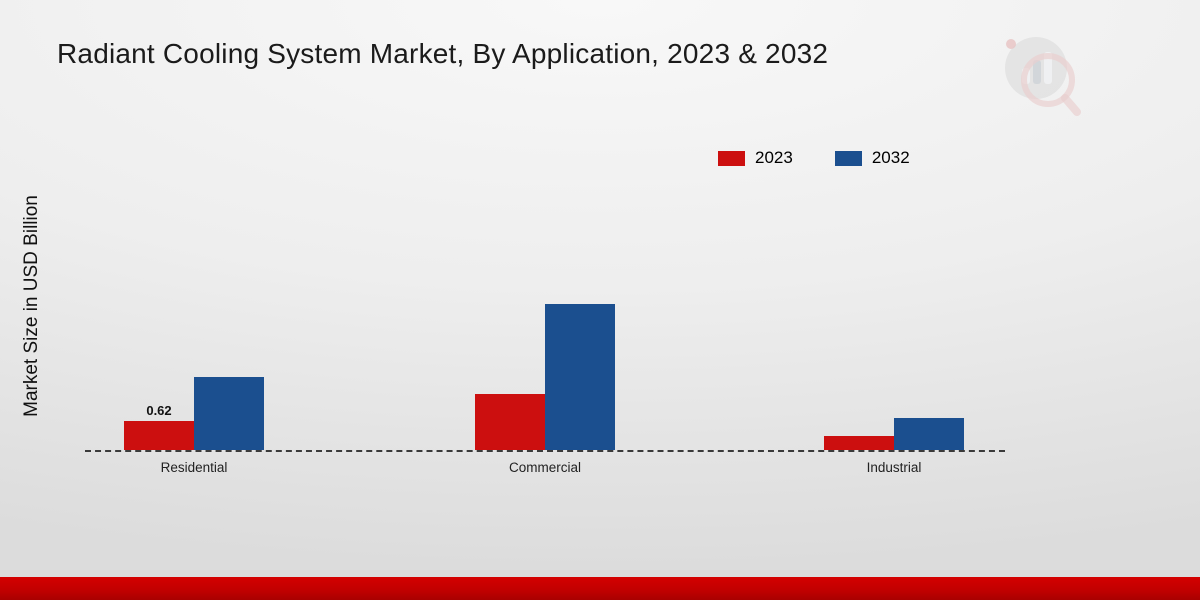 The width and height of the screenshot is (1200, 600). Describe the element at coordinates (774, 157) in the screenshot. I see `legend-label-2023: 2023` at that location.